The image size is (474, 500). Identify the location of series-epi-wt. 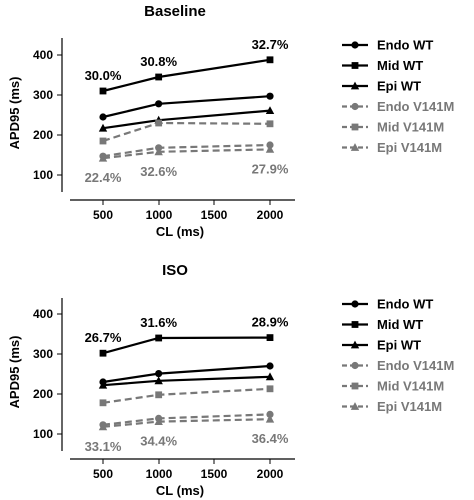
(186, 119).